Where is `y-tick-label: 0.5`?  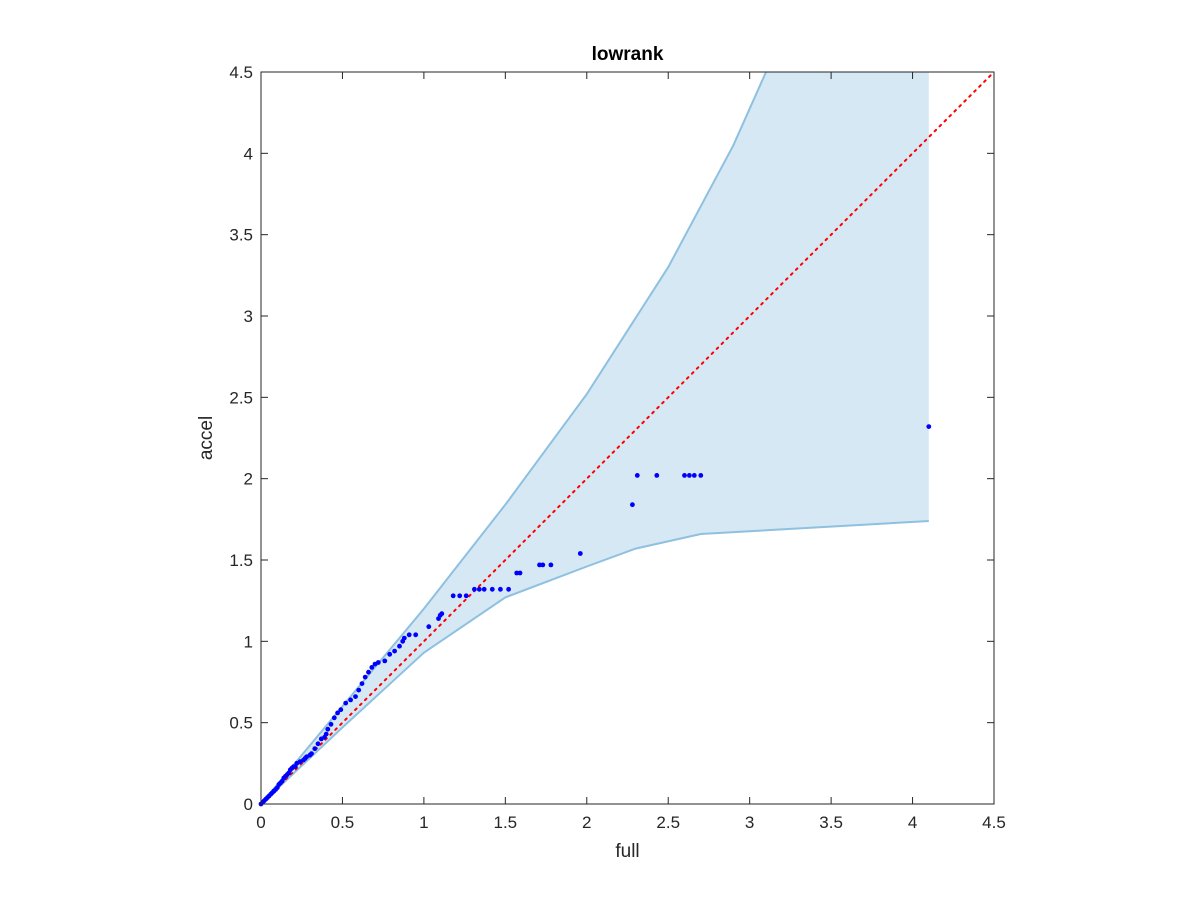 y-tick-label: 0.5 is located at coordinates (241, 723).